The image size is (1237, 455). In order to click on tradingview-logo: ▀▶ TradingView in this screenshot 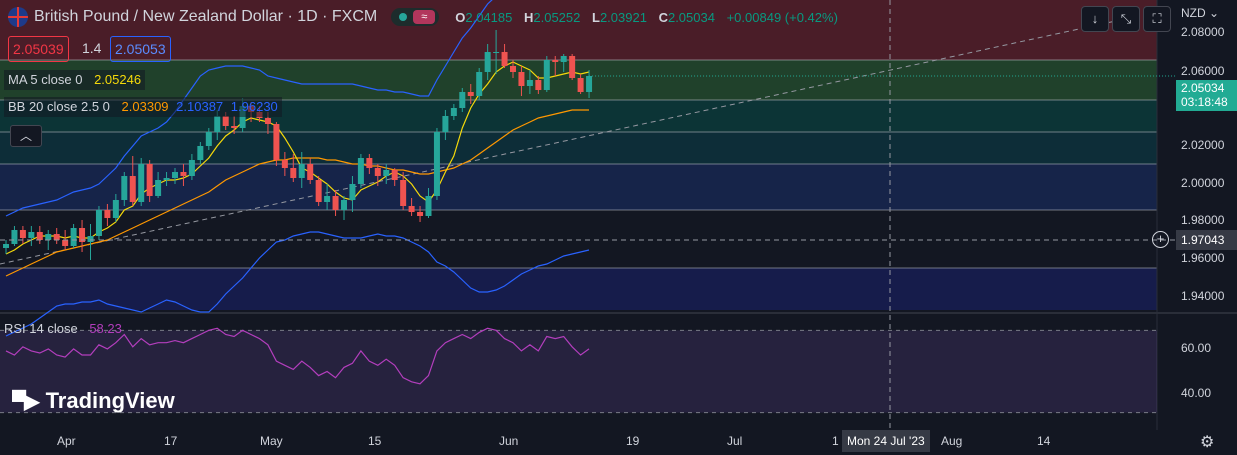, I will do `click(93, 400)`.